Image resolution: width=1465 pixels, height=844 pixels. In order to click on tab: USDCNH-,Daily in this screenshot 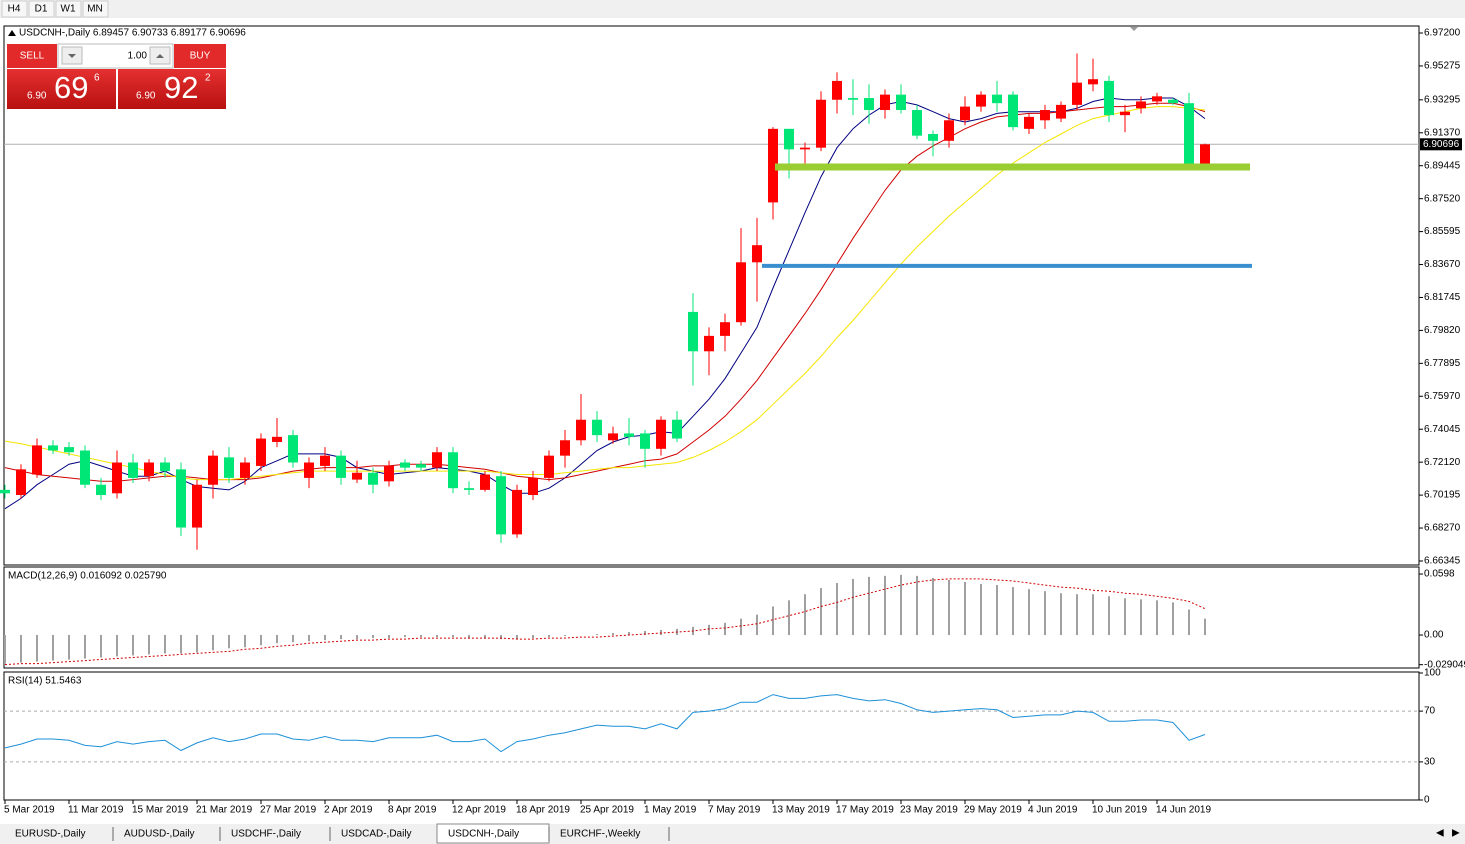, I will do `click(483, 834)`.